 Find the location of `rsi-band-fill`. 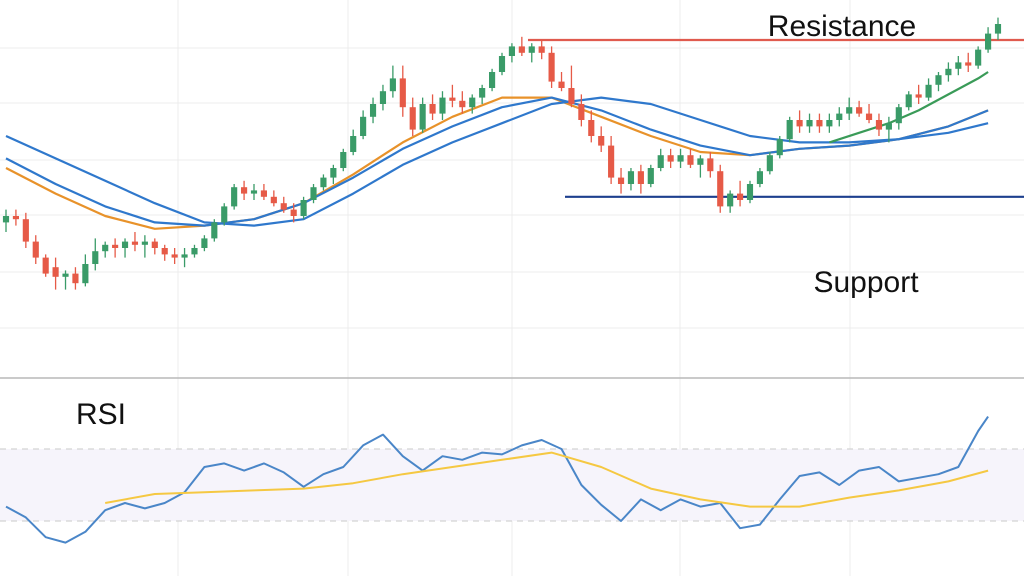

rsi-band-fill is located at coordinates (512, 485).